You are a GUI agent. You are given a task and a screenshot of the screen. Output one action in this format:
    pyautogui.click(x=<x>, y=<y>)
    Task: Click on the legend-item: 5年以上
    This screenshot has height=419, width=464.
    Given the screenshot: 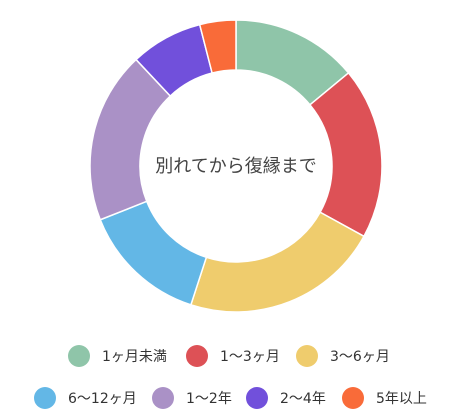 What is the action you would take?
    pyautogui.click(x=384, y=398)
    